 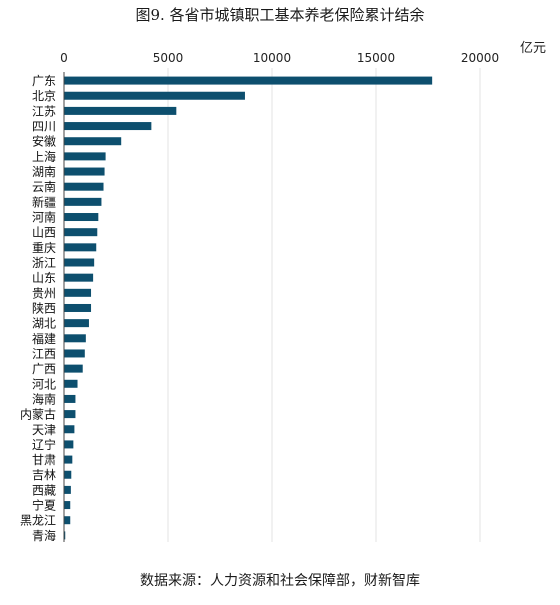 I want to click on category-label: 山西, so click(x=44, y=233).